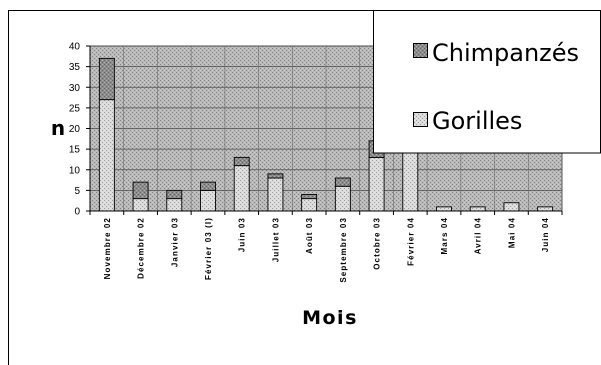 The width and height of the screenshot is (601, 365). Describe the element at coordinates (343, 250) in the screenshot. I see `x-tick-label-septembre-03: Septembre 03` at that location.